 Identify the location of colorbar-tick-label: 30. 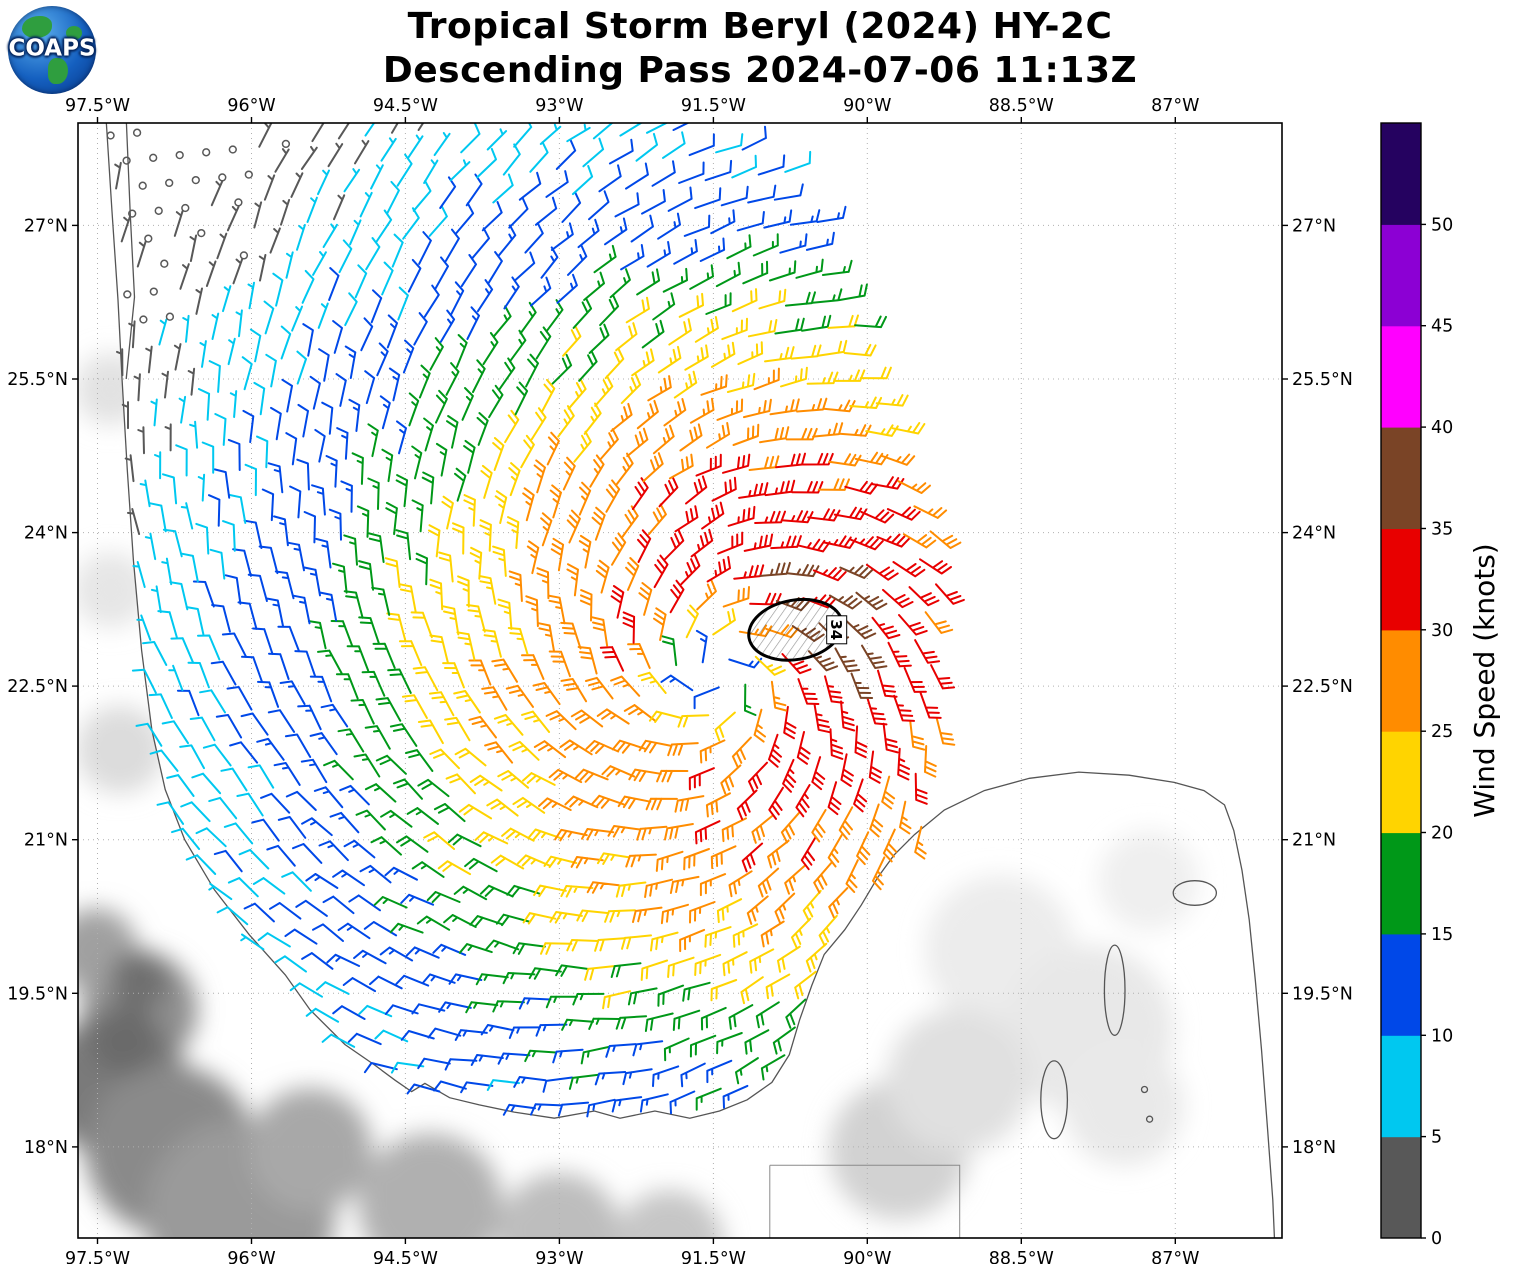
(1442, 631).